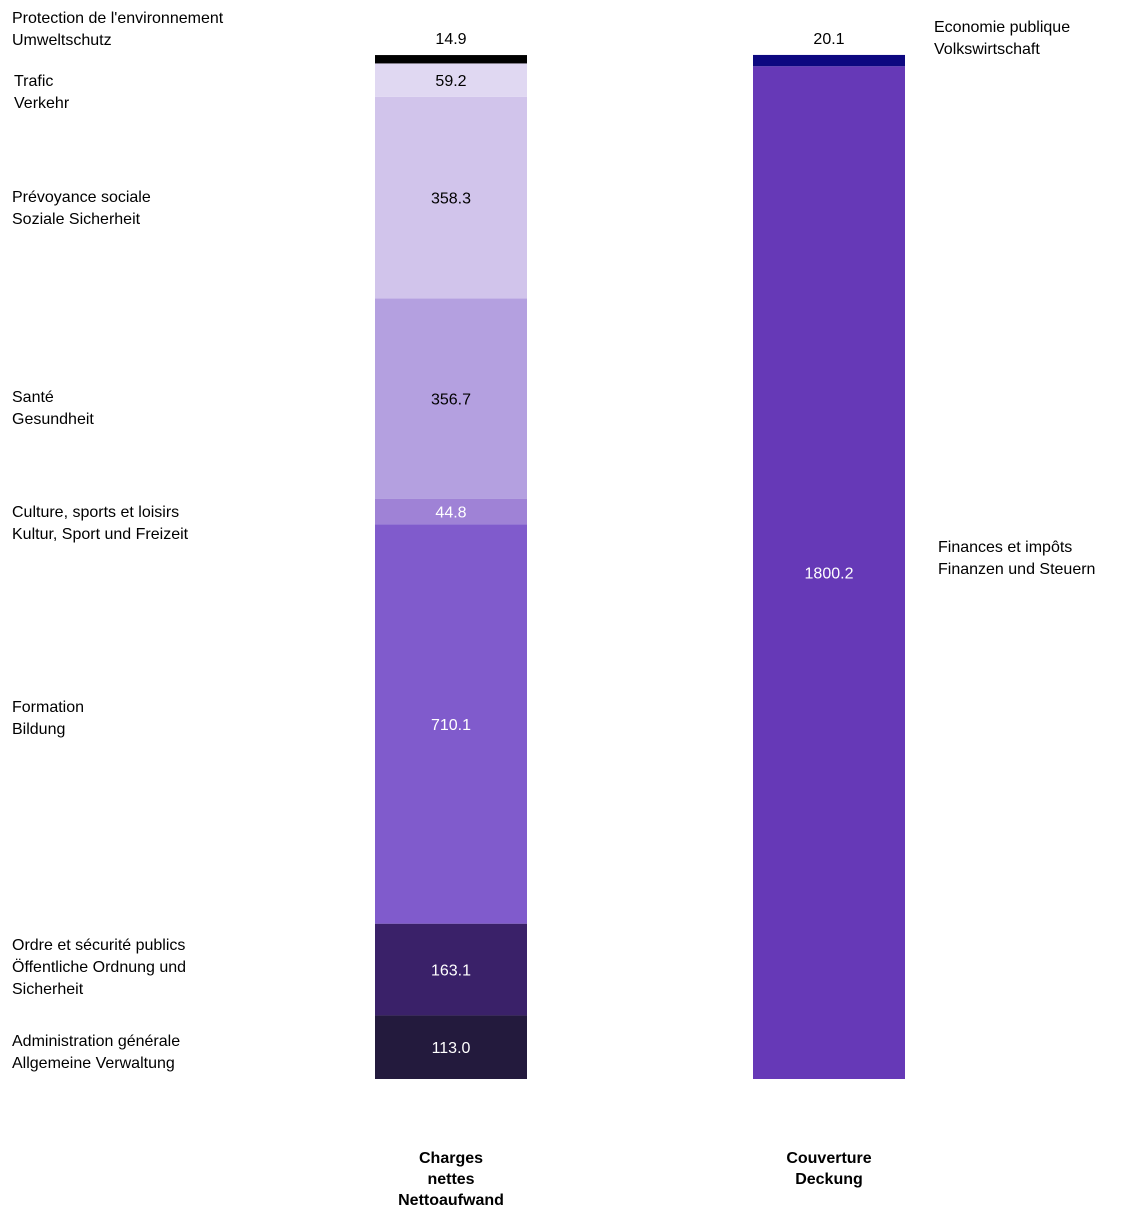 The width and height of the screenshot is (1128, 1212). Describe the element at coordinates (100, 534) in the screenshot. I see `category-label-line: Kultur, Sport und Freizeit` at that location.